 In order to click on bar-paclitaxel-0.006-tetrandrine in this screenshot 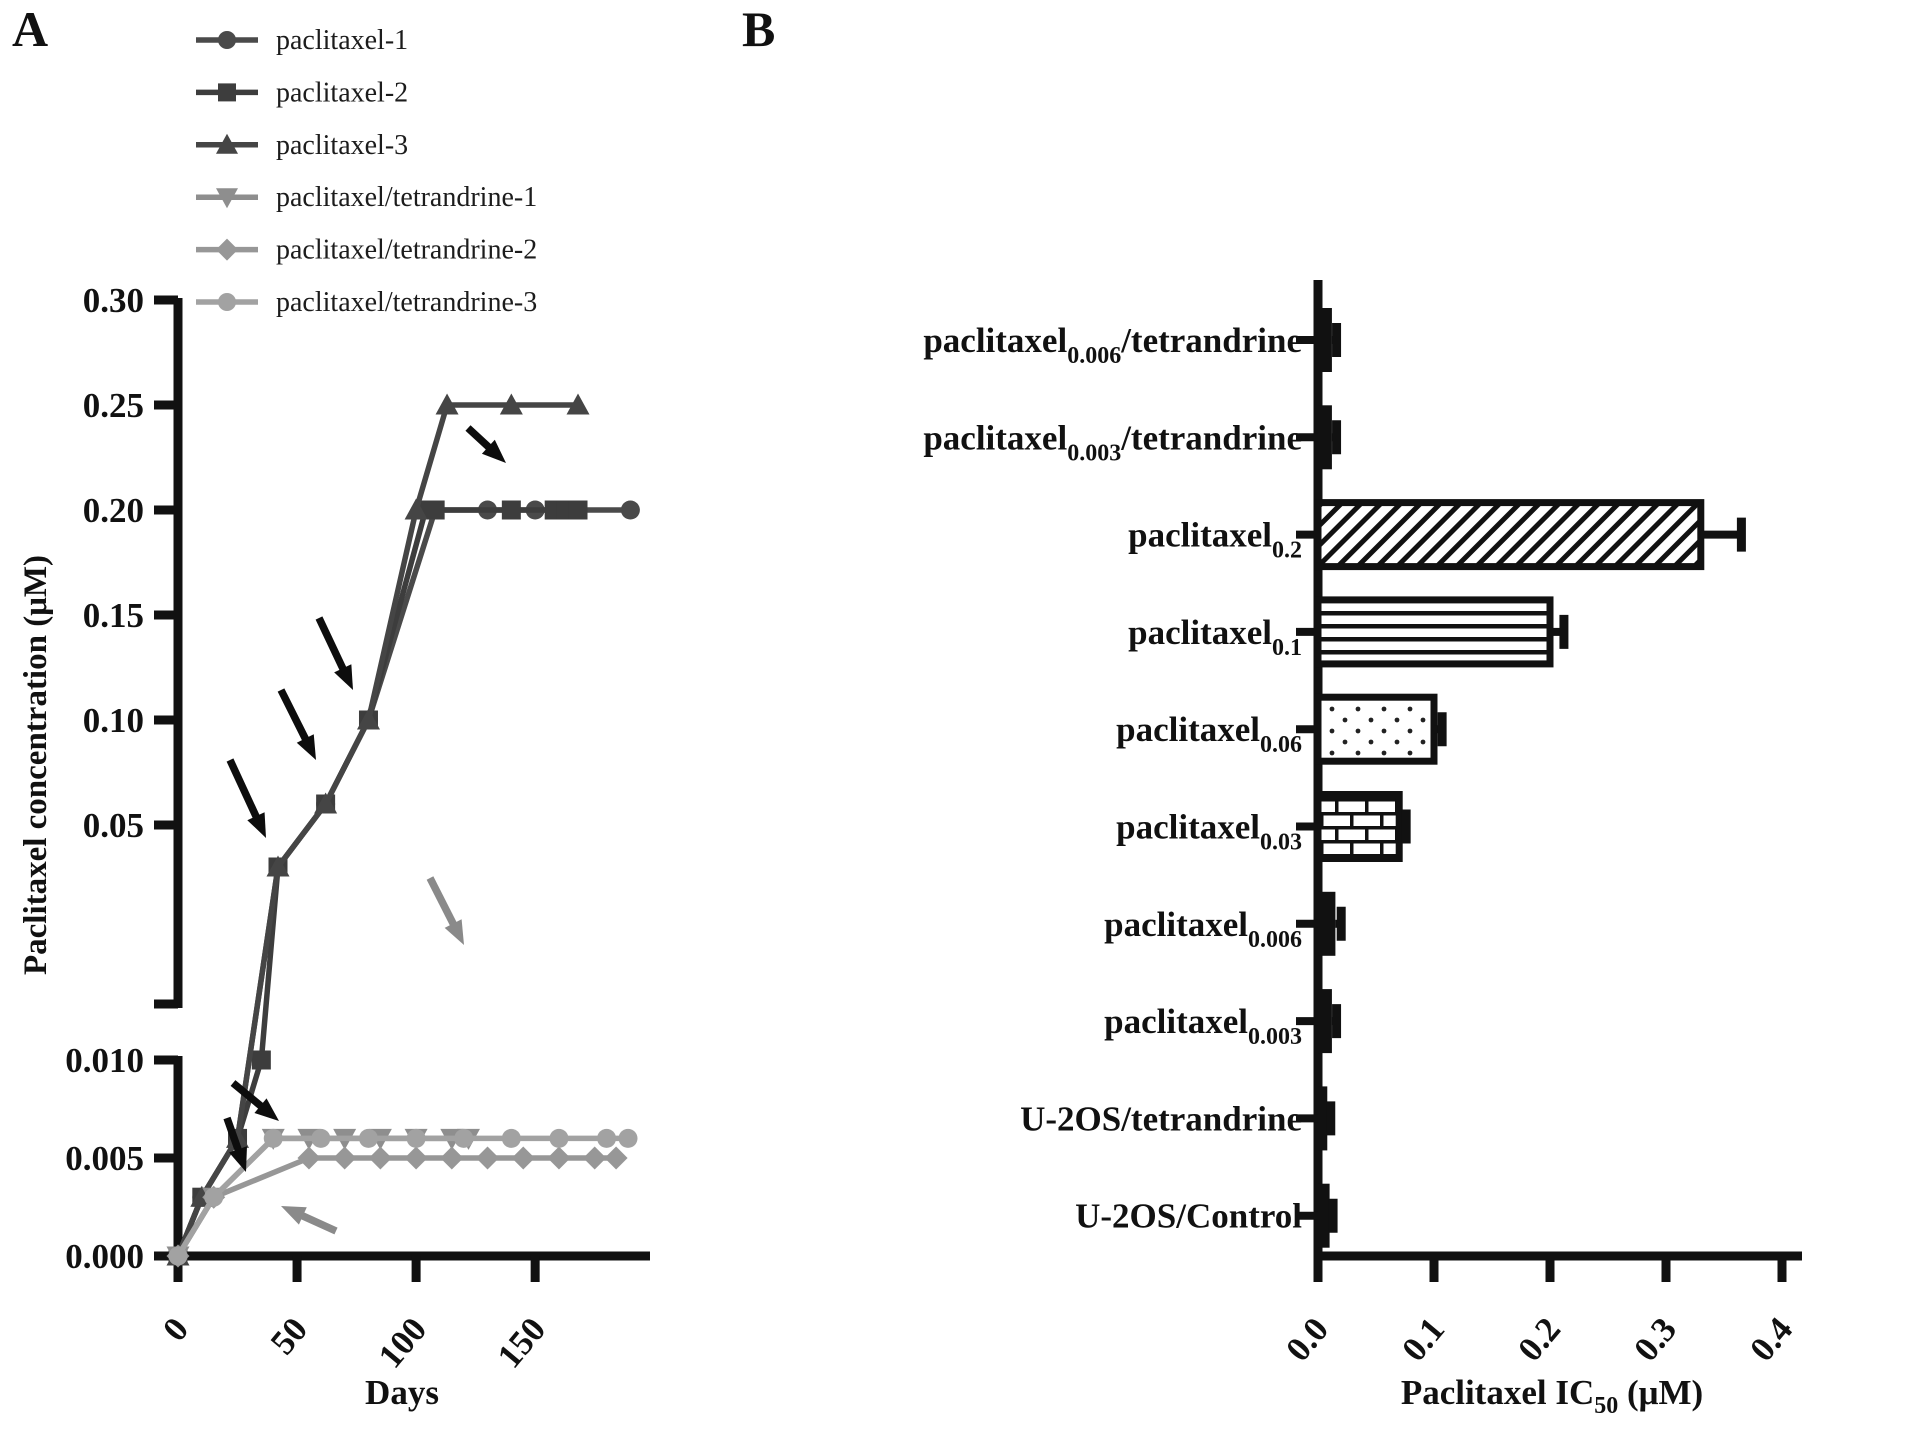, I will do `click(1325, 340)`.